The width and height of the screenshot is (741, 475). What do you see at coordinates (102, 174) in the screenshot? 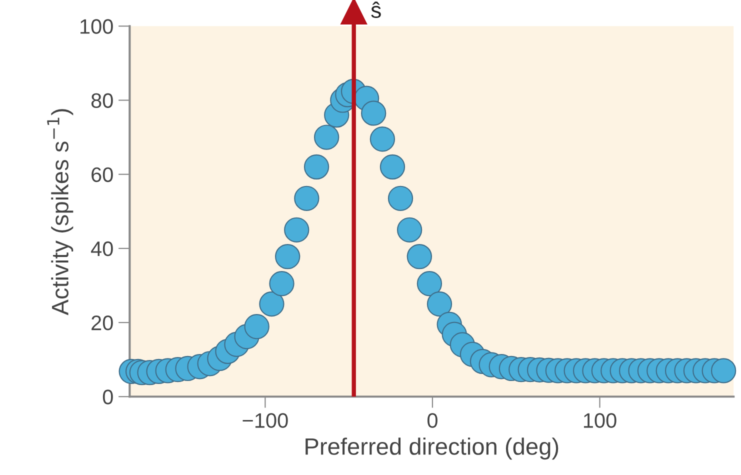
I see `y-tick-label: 60` at bounding box center [102, 174].